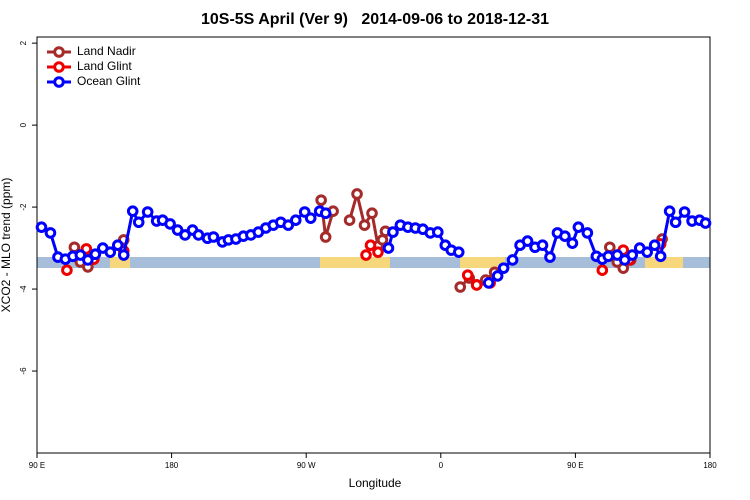 This screenshot has width=750, height=500. What do you see at coordinates (104, 66) in the screenshot?
I see `legend-label: Land Glint` at bounding box center [104, 66].